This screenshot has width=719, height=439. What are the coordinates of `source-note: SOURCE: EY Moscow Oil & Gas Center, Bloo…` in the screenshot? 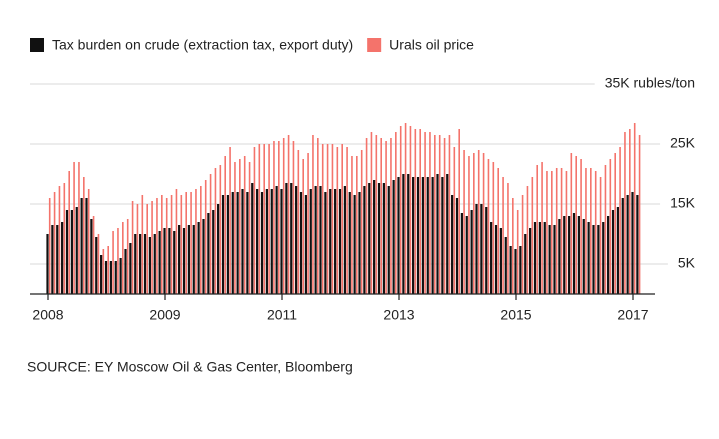 It's located at (190, 367).